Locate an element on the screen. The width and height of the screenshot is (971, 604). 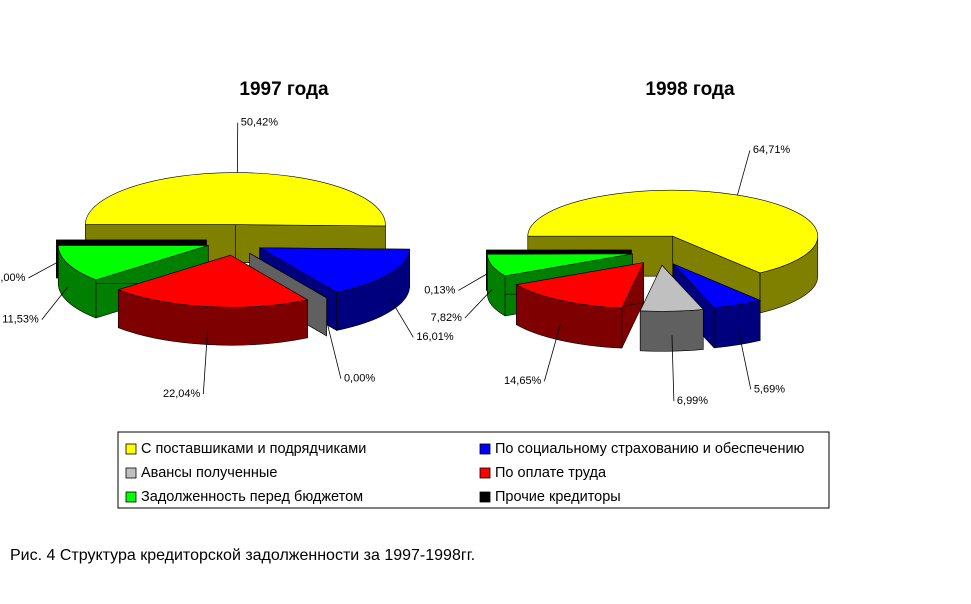
legend-label: По оплате труда is located at coordinates (551, 473).